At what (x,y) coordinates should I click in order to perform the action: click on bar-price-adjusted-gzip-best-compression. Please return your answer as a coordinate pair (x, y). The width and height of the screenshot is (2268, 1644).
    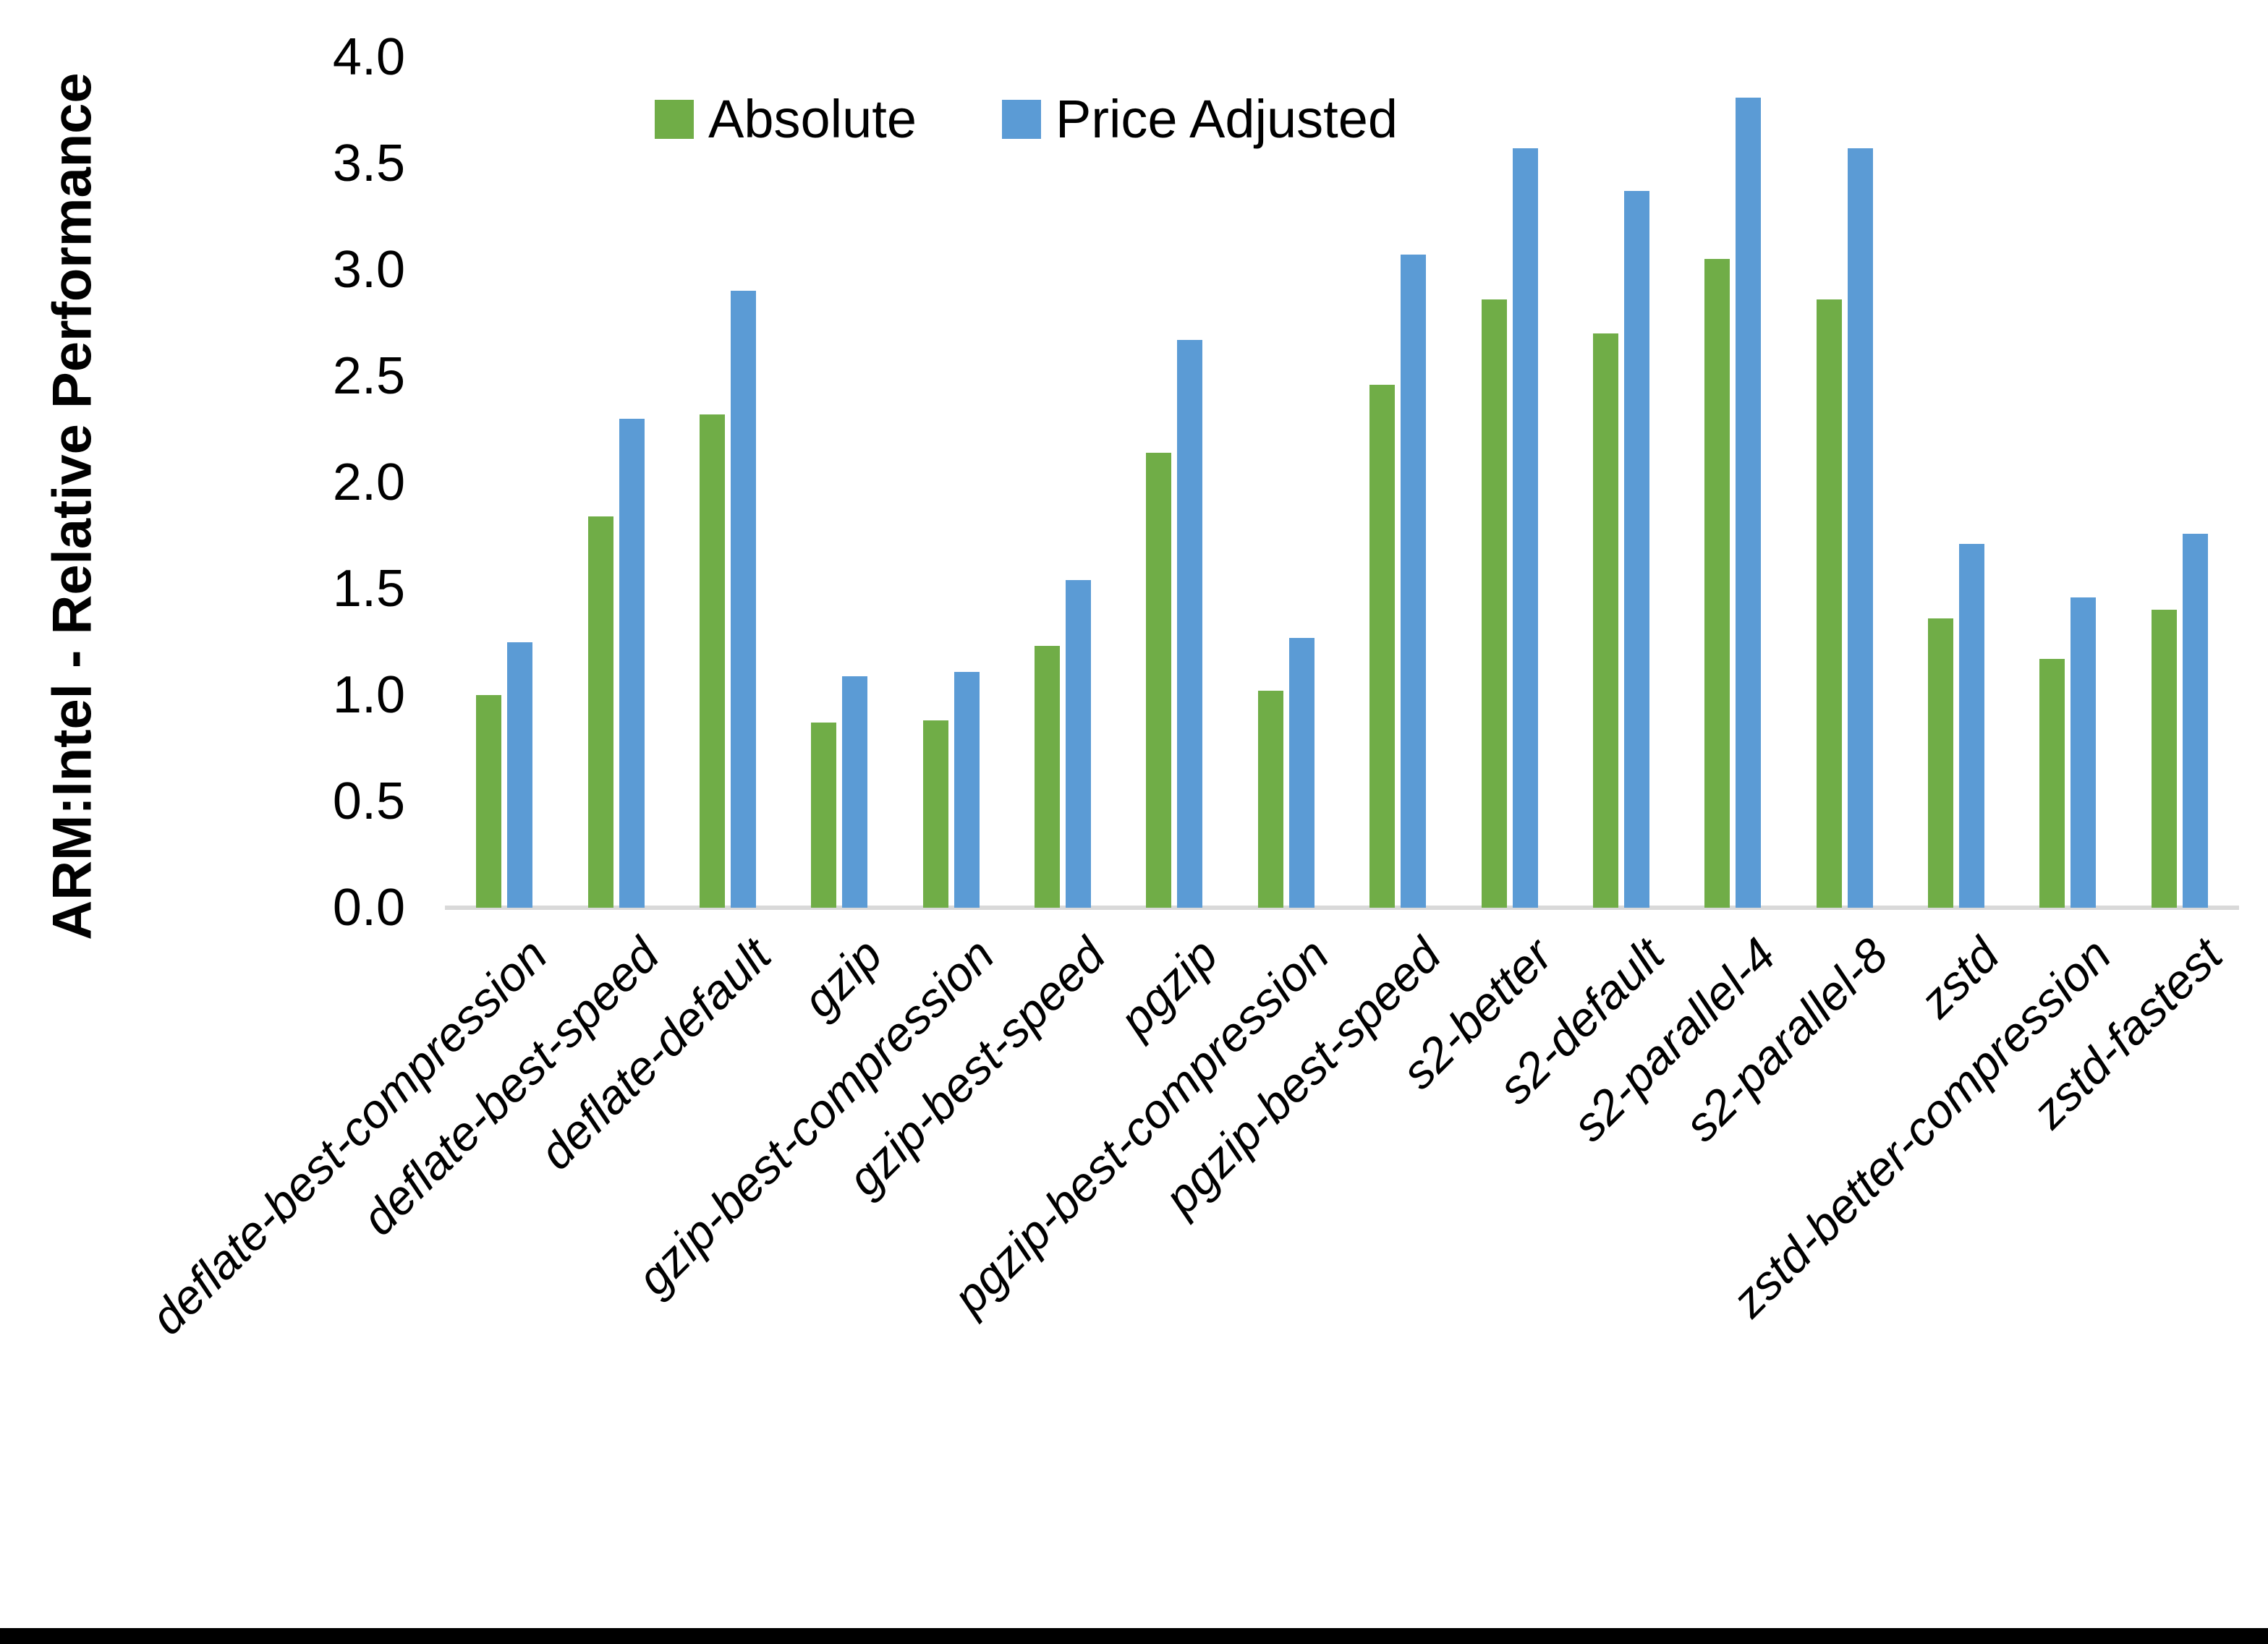
    Looking at the image, I should click on (967, 789).